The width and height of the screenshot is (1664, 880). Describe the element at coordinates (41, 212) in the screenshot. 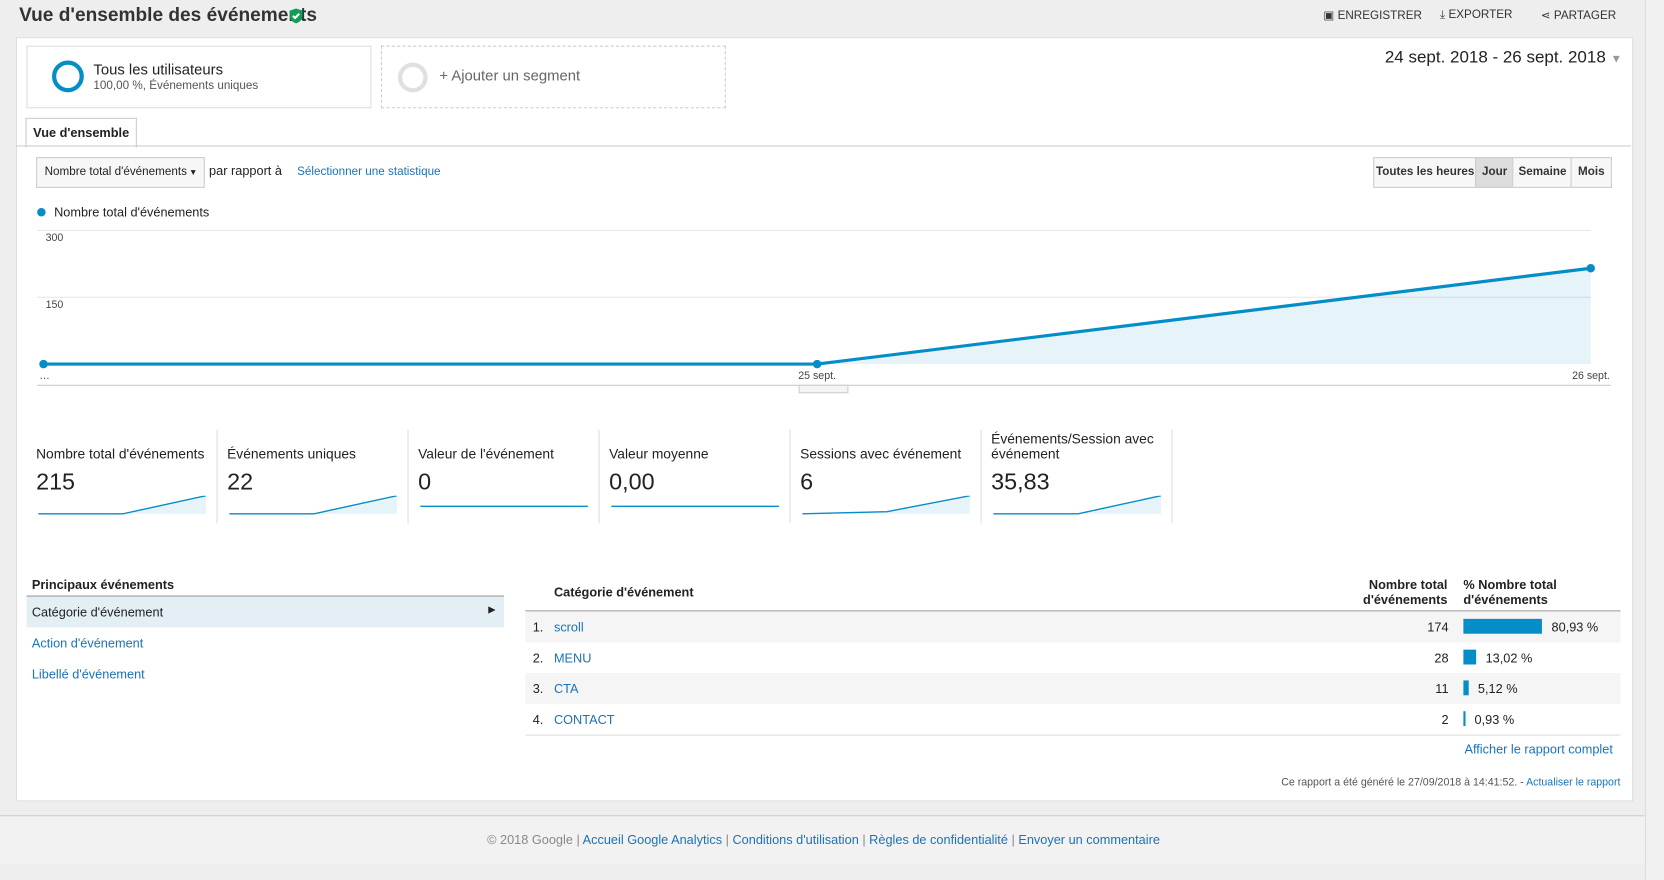

I see `legend-dot` at that location.